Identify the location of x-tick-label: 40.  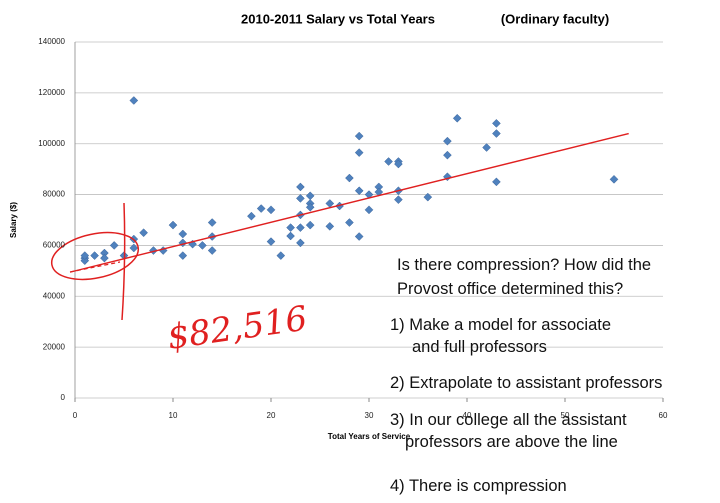
(467, 415).